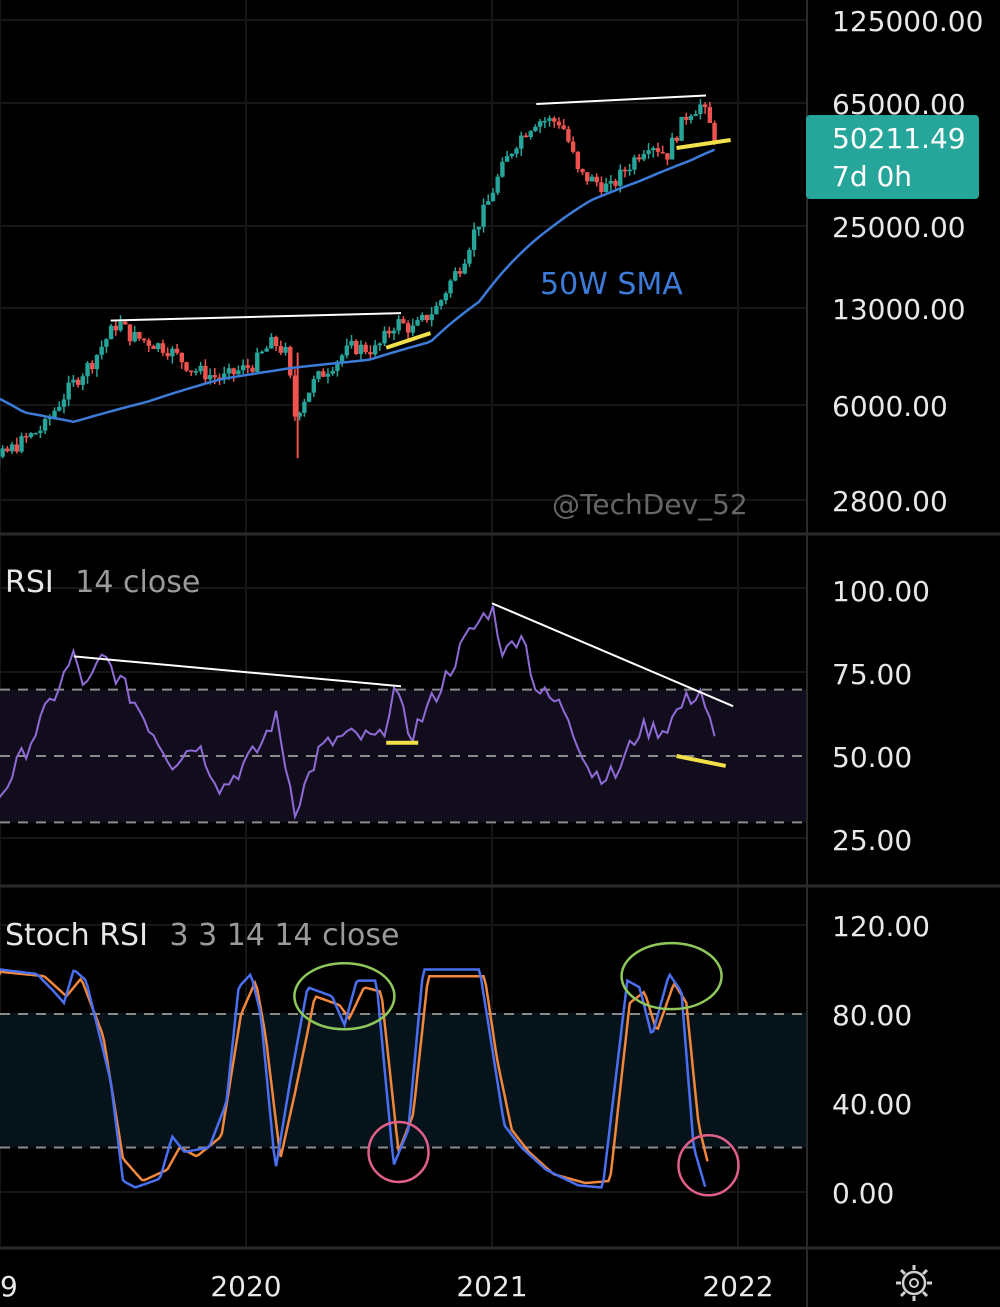  I want to click on stoch-title: Stoch RSI, so click(76, 935).